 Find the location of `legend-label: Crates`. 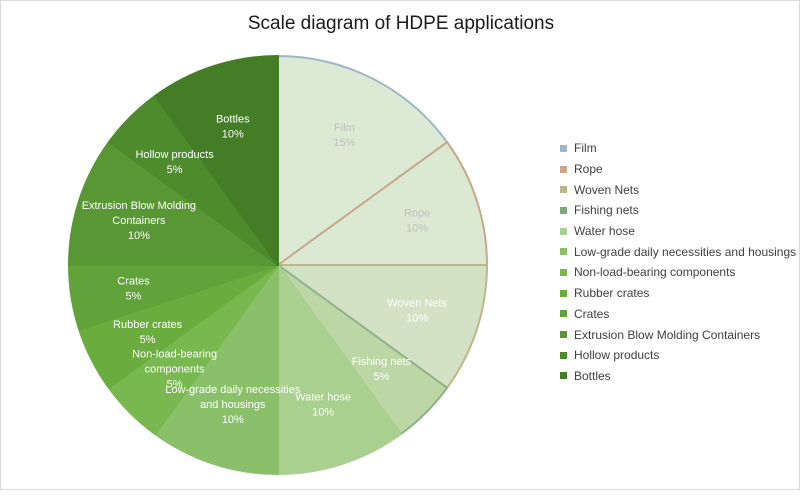

legend-label: Crates is located at coordinates (592, 313).